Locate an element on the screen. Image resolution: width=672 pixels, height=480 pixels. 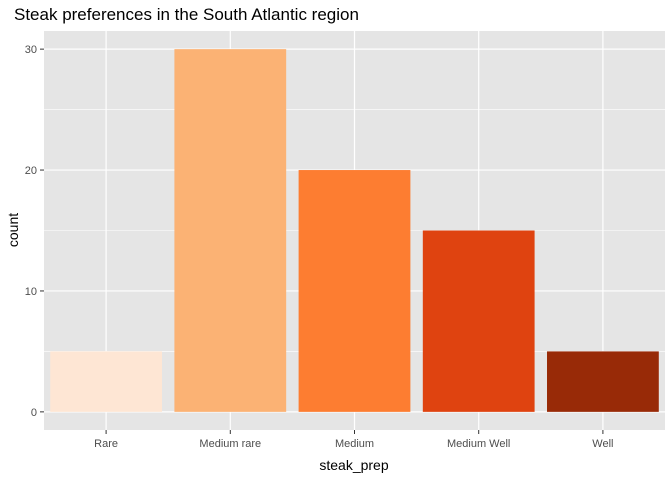
x-axis: Rare Medium rare Medium Medium Well Well is located at coordinates (354, 440).